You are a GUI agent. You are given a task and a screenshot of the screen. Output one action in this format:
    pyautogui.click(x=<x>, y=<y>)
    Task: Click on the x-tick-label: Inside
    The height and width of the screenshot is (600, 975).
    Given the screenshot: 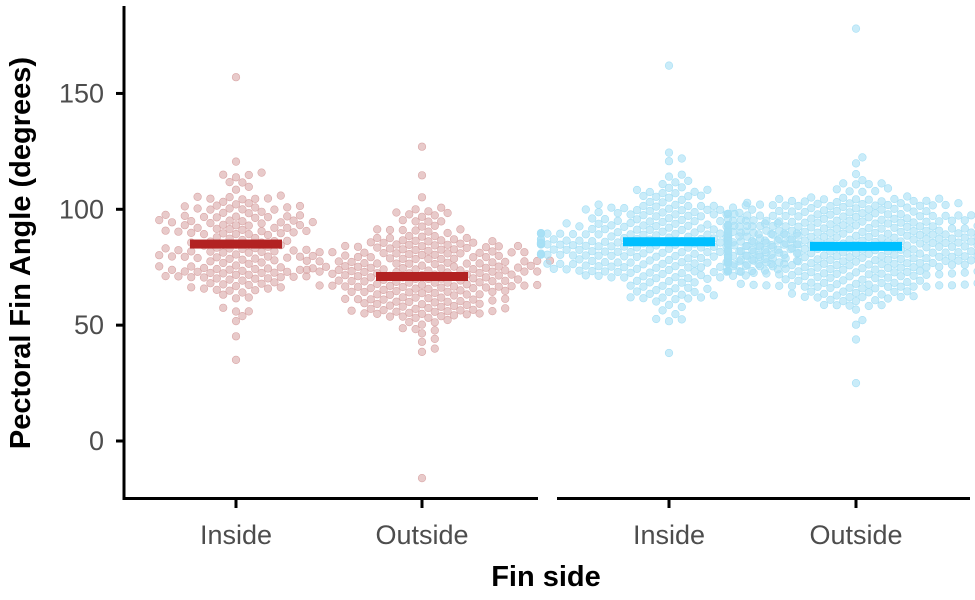 What is the action you would take?
    pyautogui.click(x=669, y=535)
    